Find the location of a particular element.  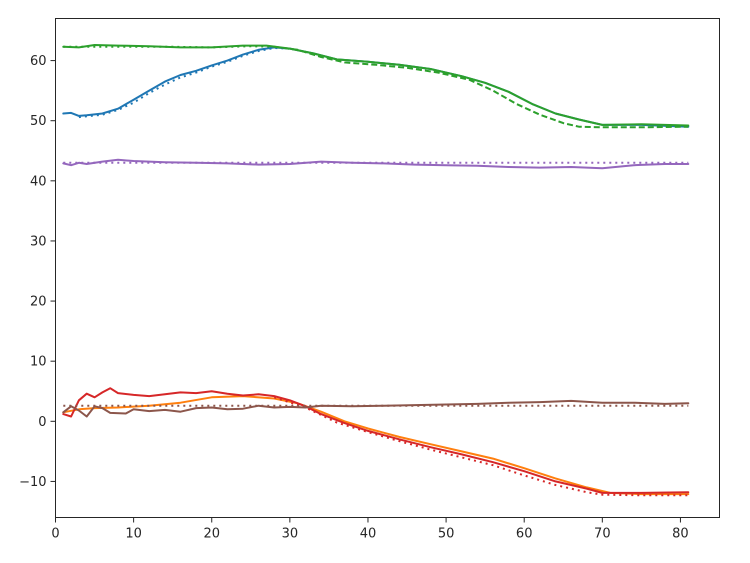

y-tick-label: 30 is located at coordinates (38, 241).